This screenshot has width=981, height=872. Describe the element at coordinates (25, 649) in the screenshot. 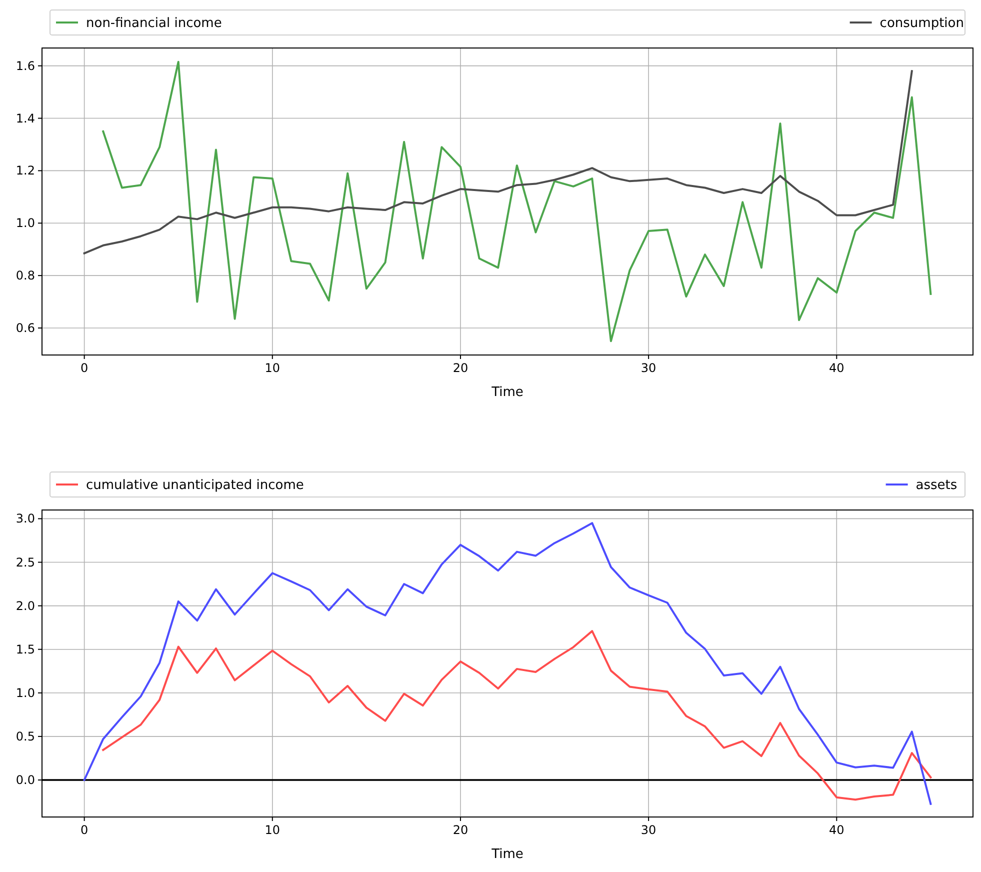

I see `y-tick-label: 1.5` at that location.